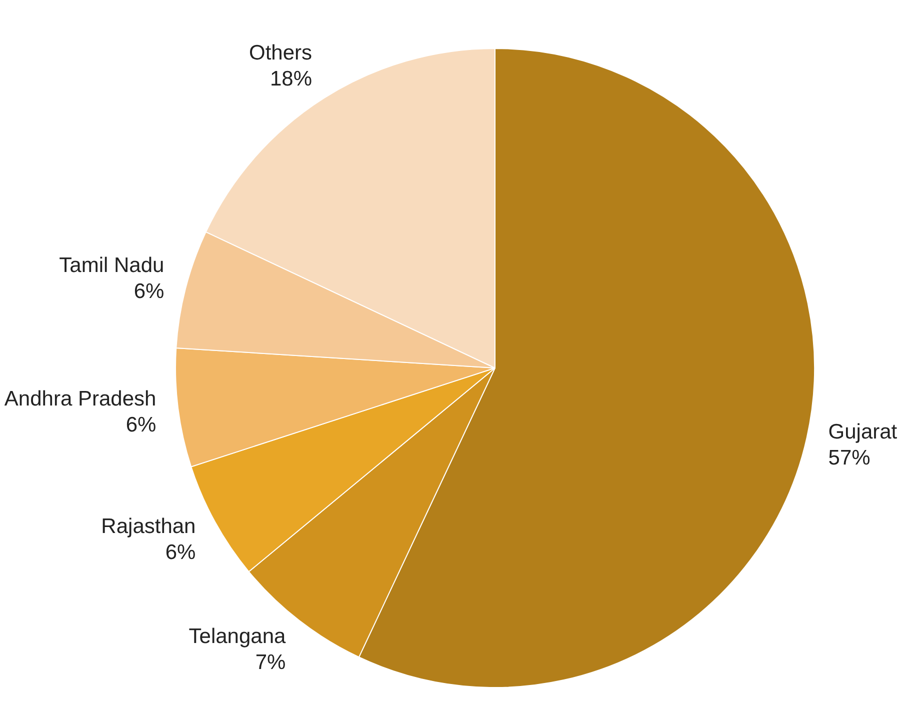  Describe the element at coordinates (849, 458) in the screenshot. I see `data-label: 57%` at that location.